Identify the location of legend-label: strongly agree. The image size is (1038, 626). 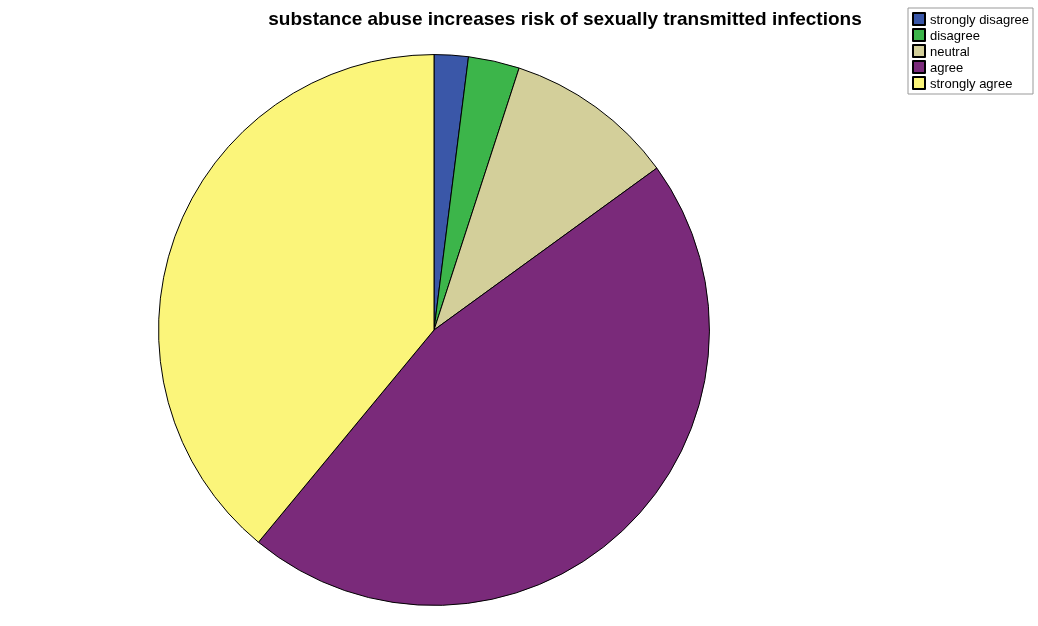
(971, 83).